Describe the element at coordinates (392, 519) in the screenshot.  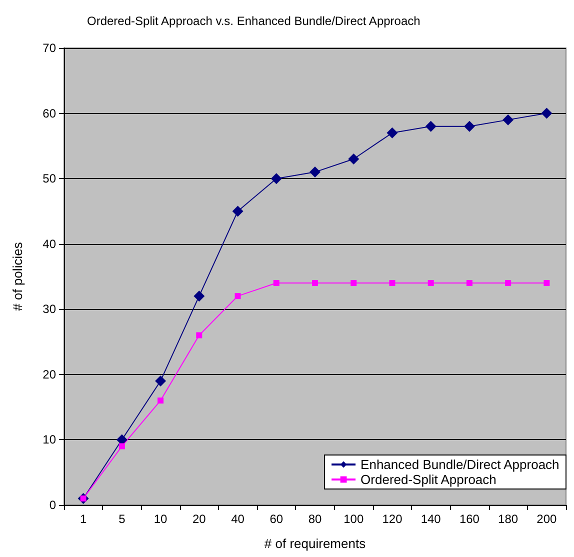
I see `x-tick-label: 120` at that location.